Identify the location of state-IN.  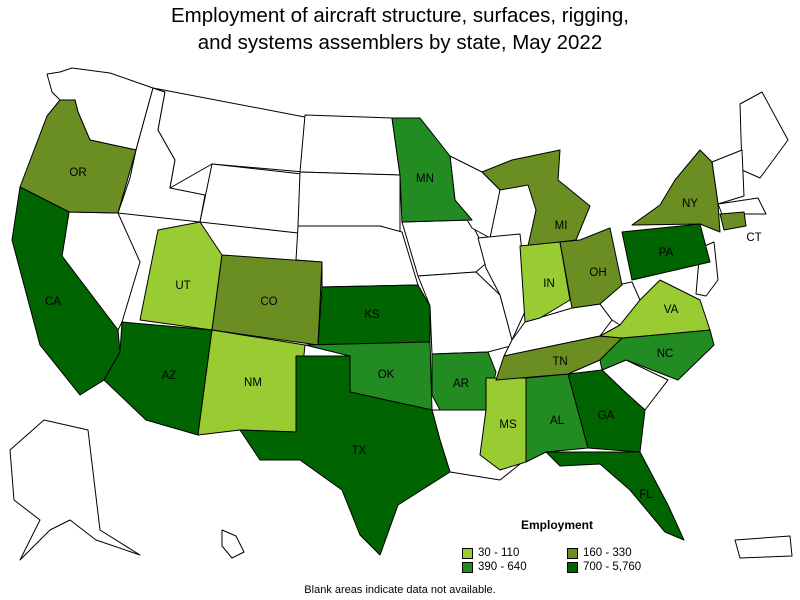
(545, 282).